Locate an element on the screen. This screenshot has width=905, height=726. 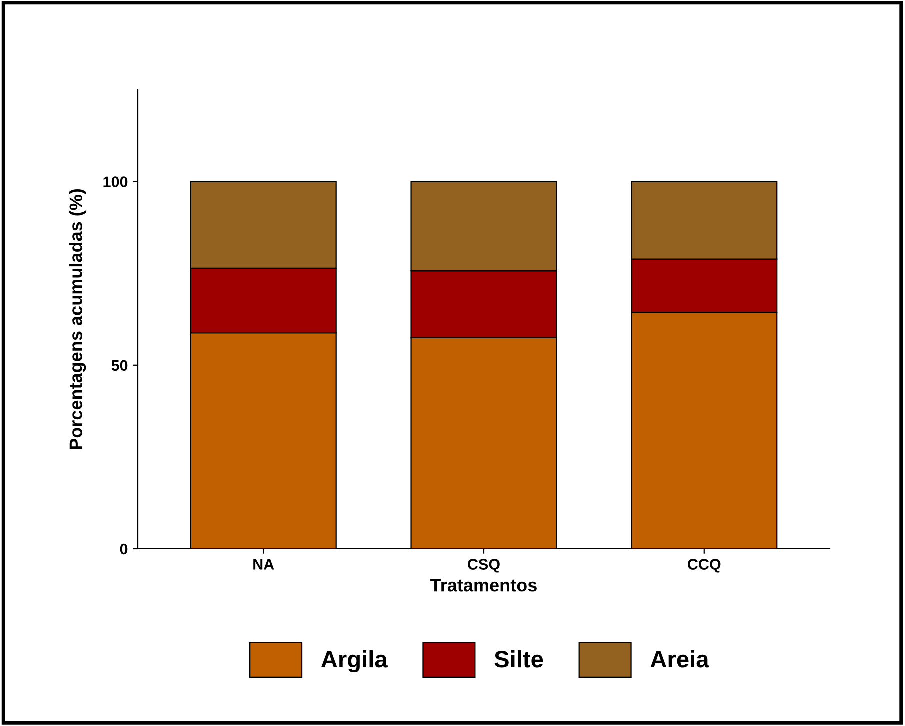
legend-label: Areia is located at coordinates (680, 659).